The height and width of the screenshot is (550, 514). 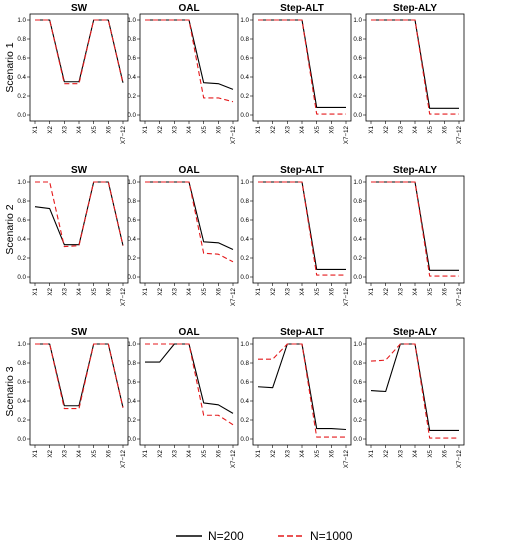 What do you see at coordinates (79, 332) in the screenshot?
I see `panel-title: SW` at bounding box center [79, 332].